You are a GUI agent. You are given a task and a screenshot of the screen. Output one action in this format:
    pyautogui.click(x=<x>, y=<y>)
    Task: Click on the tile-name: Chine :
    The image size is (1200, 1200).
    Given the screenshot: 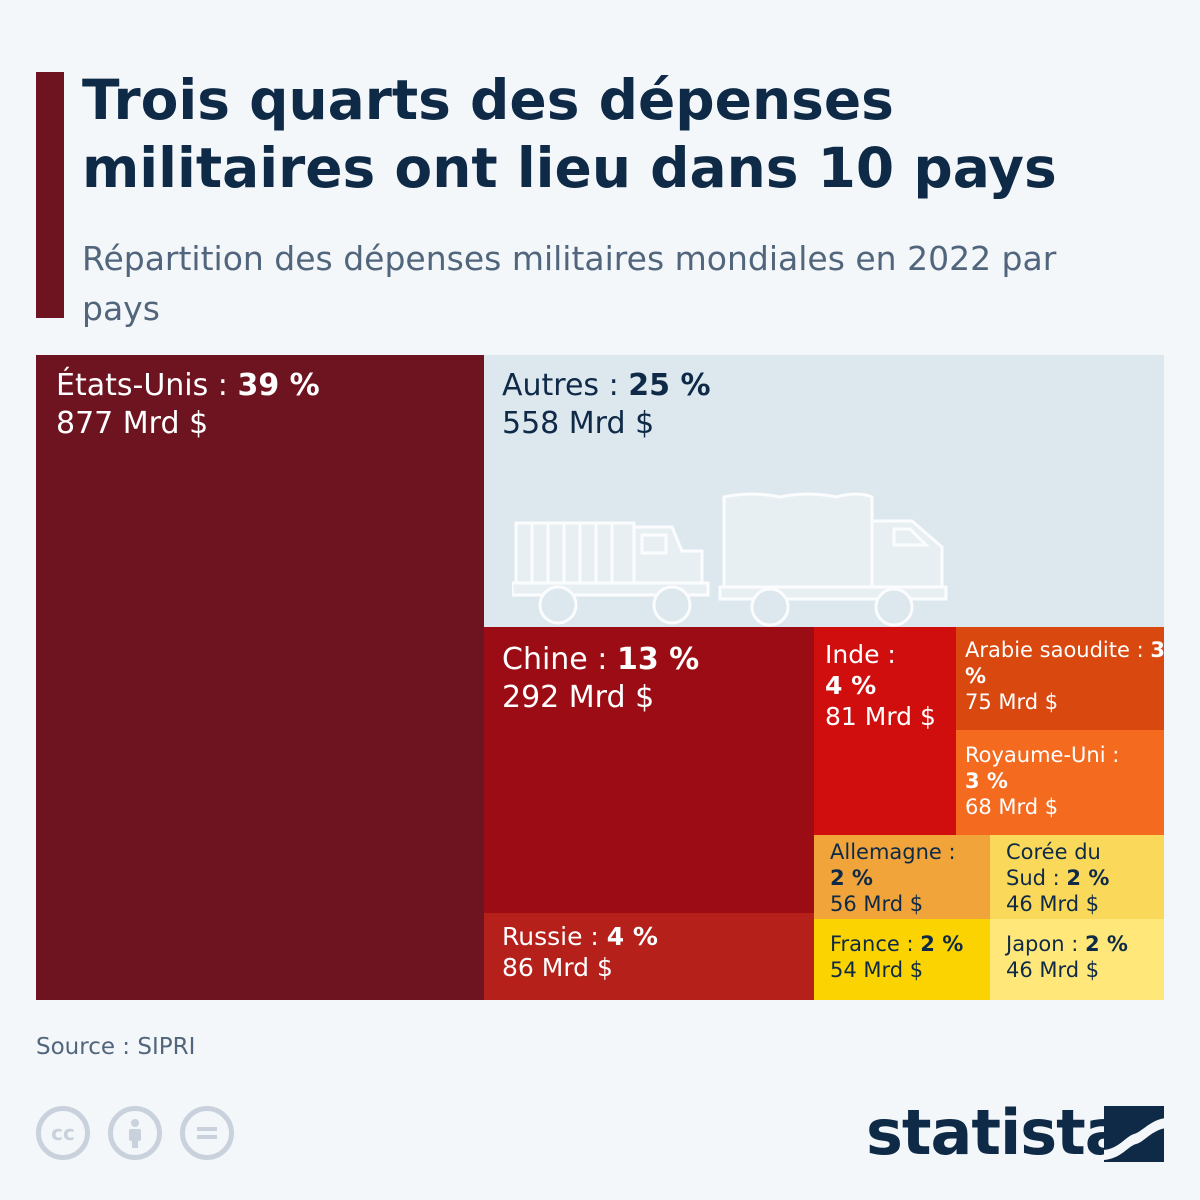 What is the action you would take?
    pyautogui.click(x=555, y=659)
    